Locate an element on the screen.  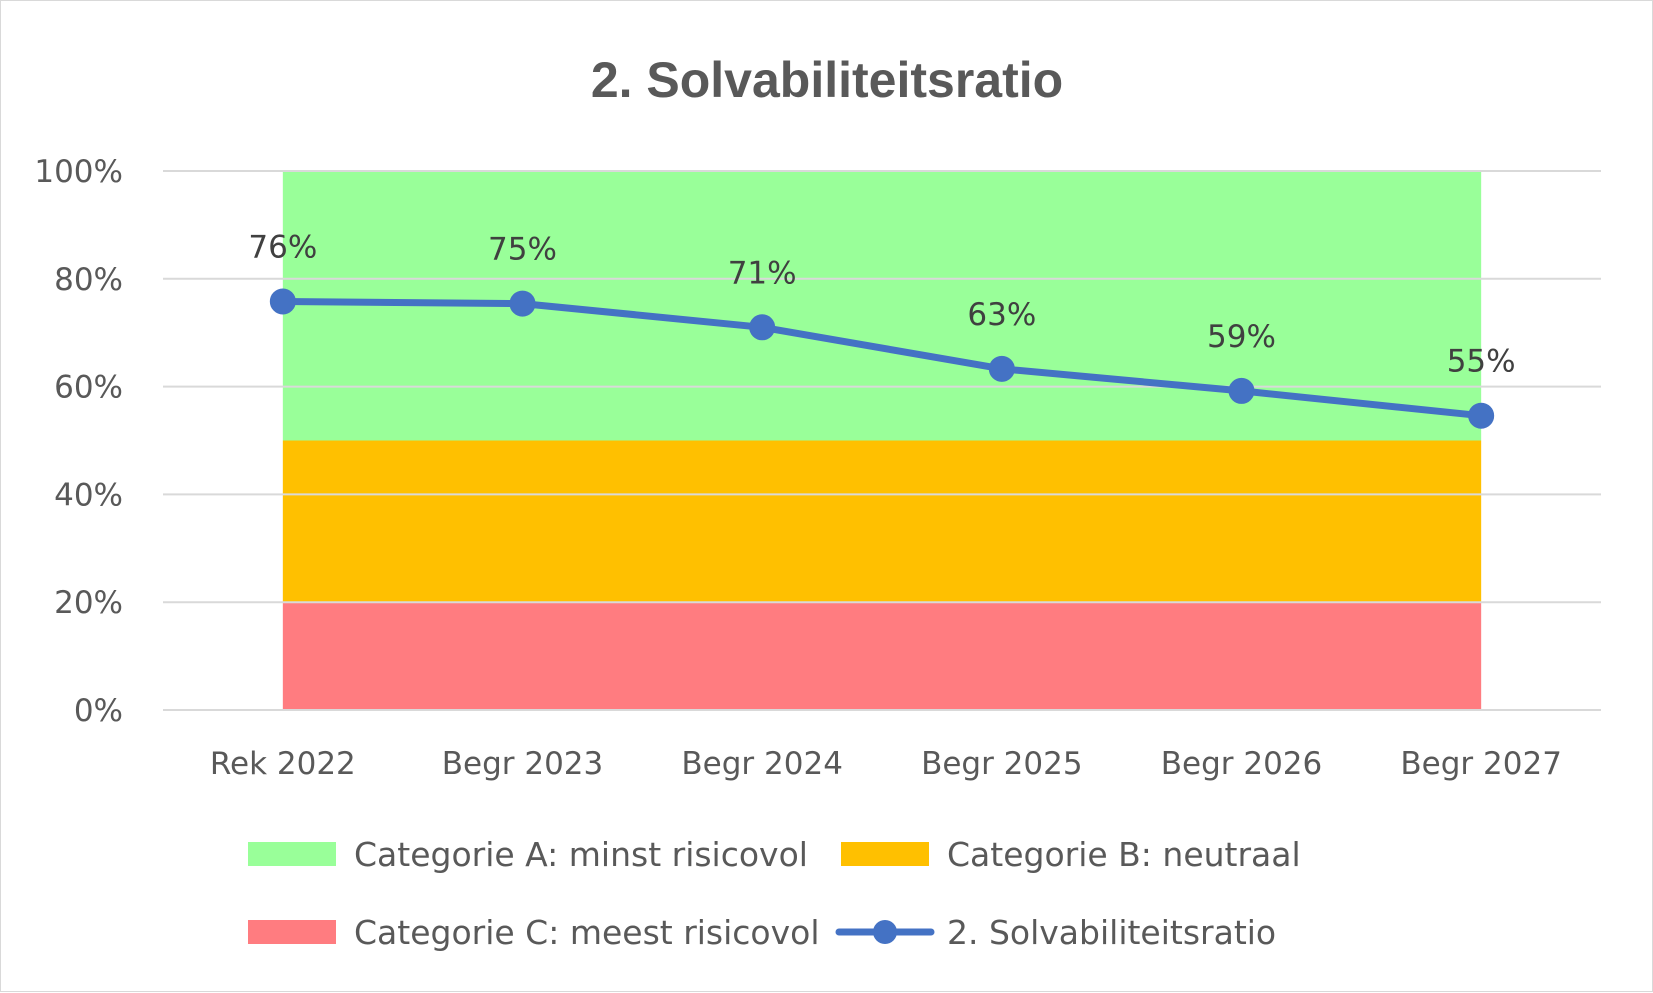
data-label: 63% is located at coordinates (1001, 315).